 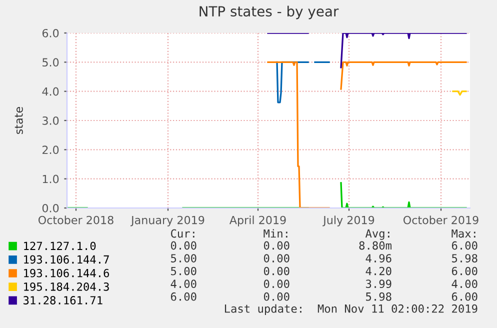 What do you see at coordinates (440, 220) in the screenshot?
I see `x-tick-label: October 2019` at bounding box center [440, 220].